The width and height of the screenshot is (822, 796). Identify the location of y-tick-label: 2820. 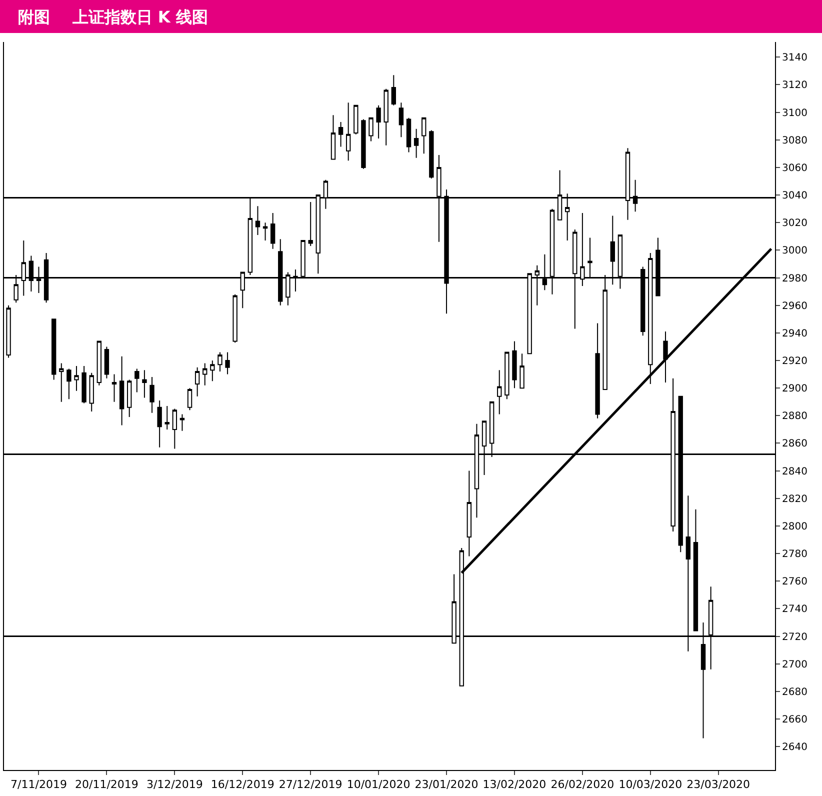
(795, 499).